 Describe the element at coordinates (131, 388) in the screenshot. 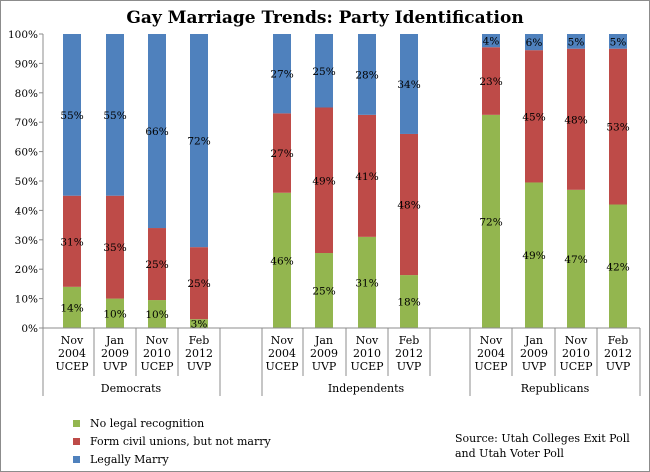

I see `x-group-label: Democrats` at that location.